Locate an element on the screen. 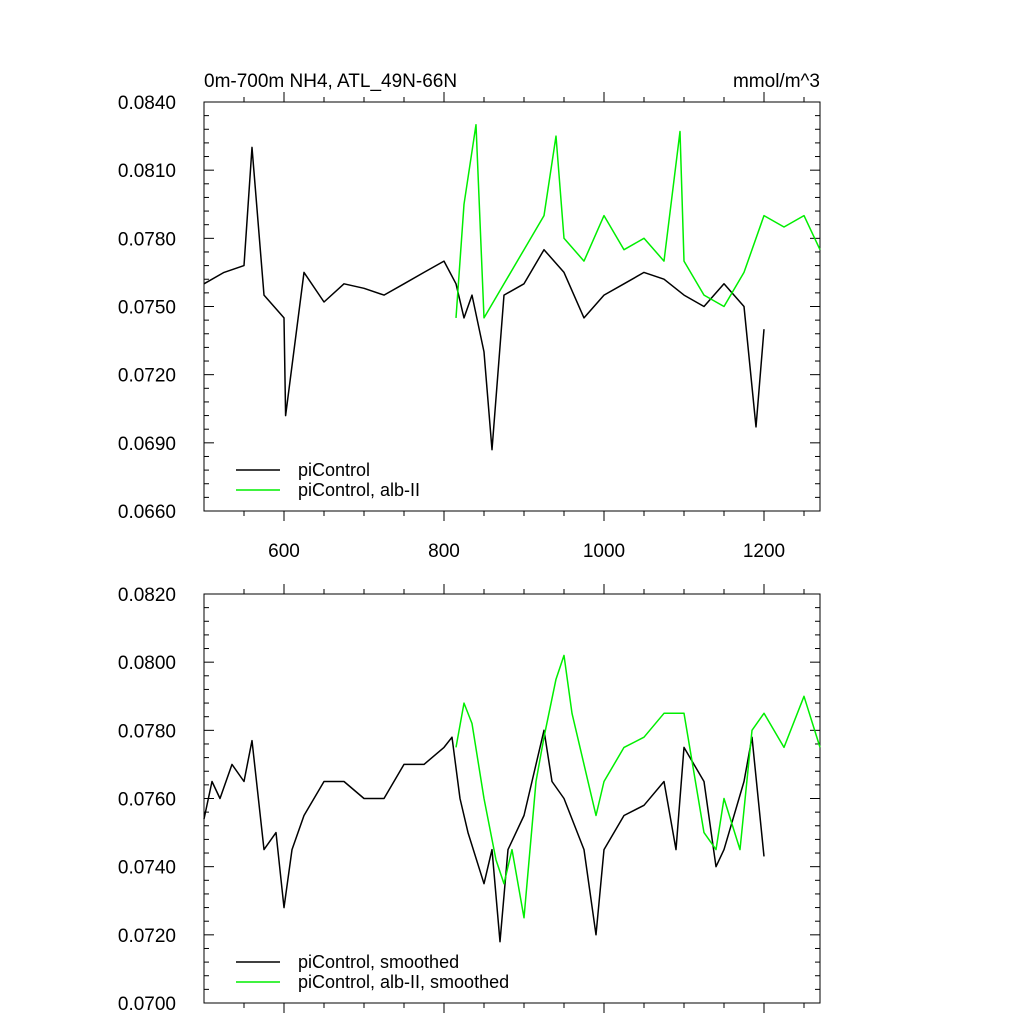  y-tick-label: 0.0840 is located at coordinates (147, 103).